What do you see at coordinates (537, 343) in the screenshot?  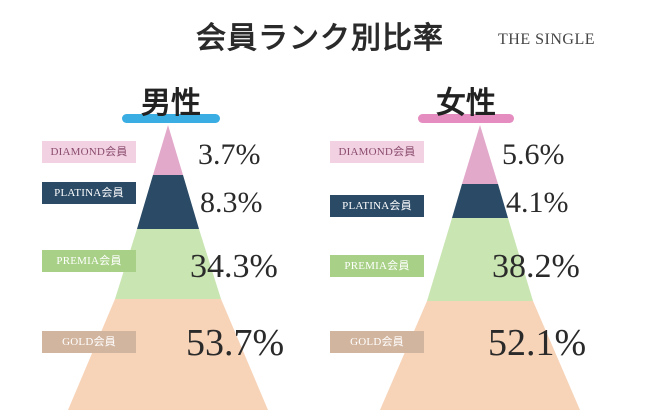 I see `female-gold-percent: 52.1%` at bounding box center [537, 343].